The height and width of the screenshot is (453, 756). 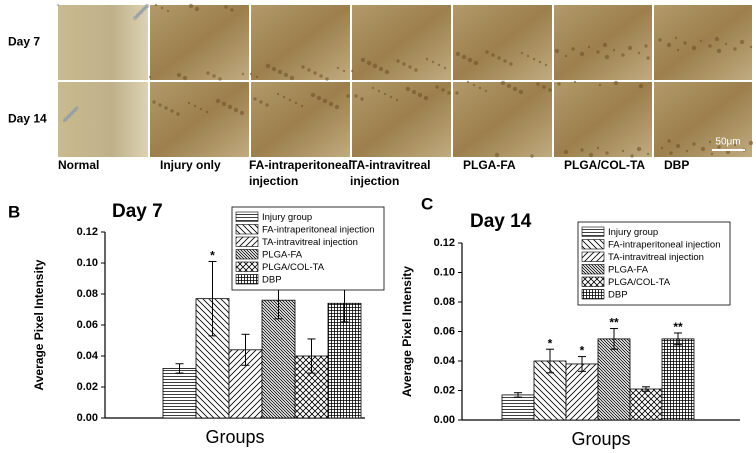 I want to click on column-label: Injury only, so click(x=190, y=165).